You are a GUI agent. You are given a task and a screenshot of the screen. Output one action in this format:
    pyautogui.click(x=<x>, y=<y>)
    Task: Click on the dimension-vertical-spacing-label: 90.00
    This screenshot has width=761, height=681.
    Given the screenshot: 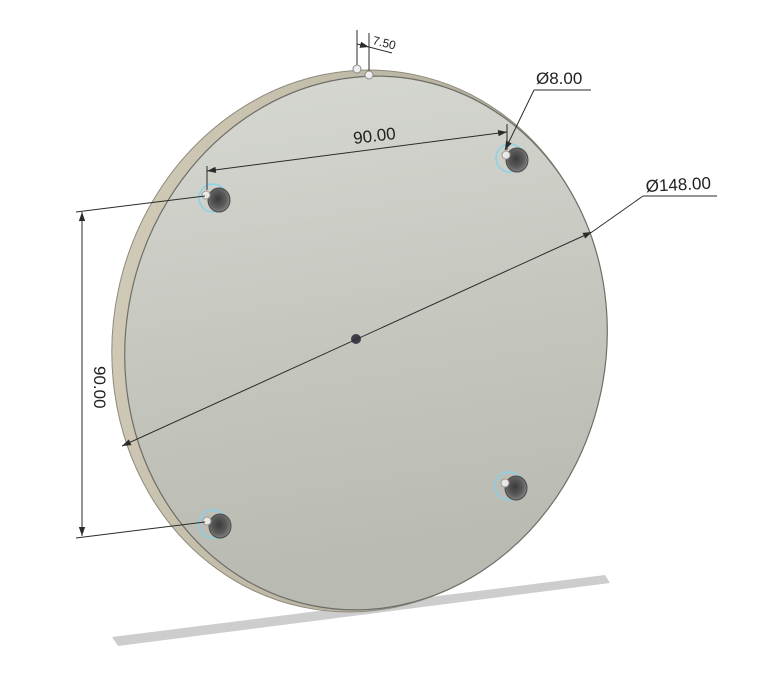 What is the action you would take?
    pyautogui.click(x=99, y=387)
    